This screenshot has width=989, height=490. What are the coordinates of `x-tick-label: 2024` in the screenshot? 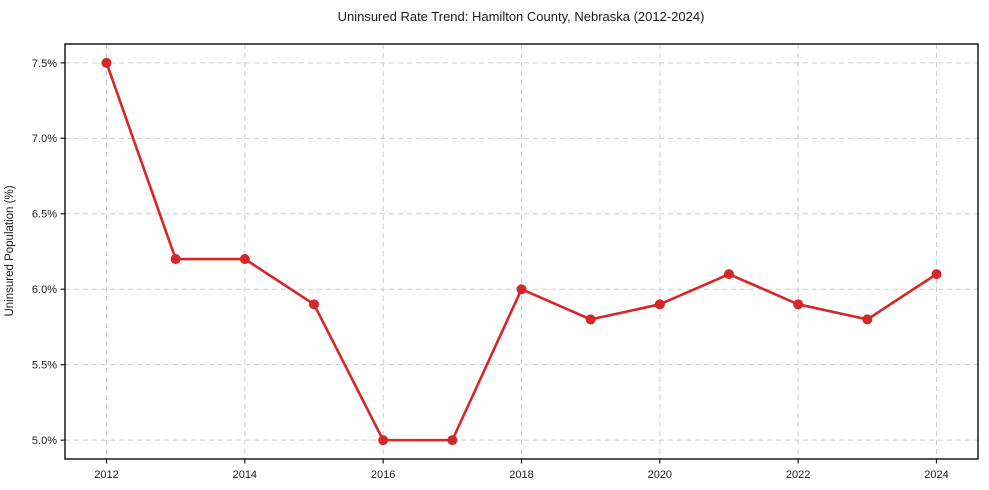 It's located at (936, 475).